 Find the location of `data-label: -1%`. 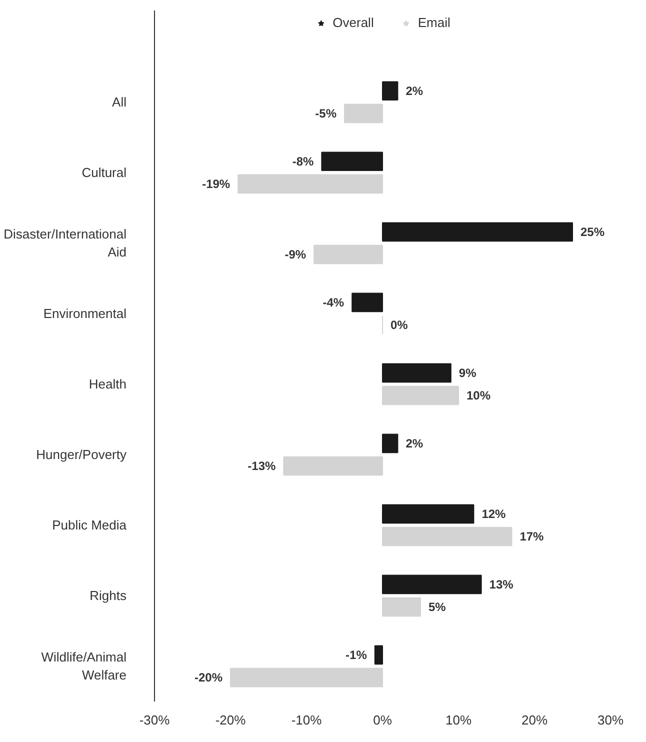

data-label: -1% is located at coordinates (357, 655).